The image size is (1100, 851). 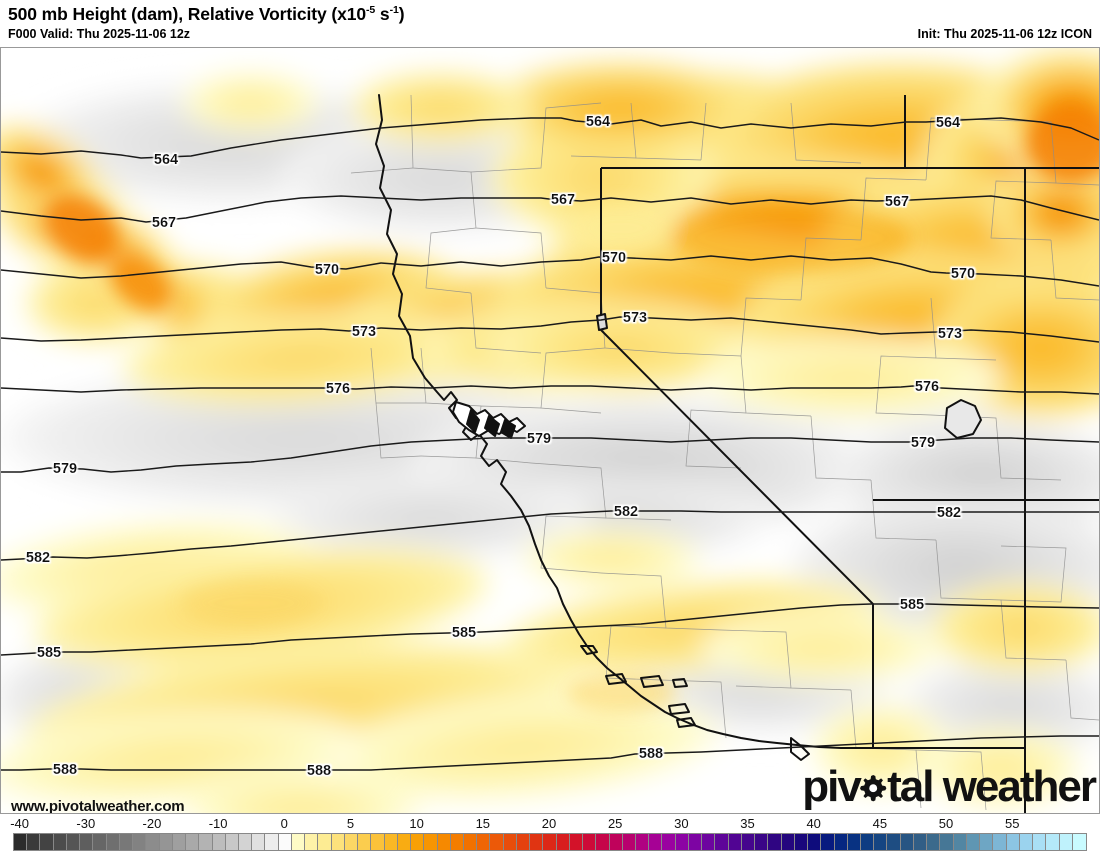 What do you see at coordinates (218, 823) in the screenshot?
I see `colorbar-tick-label: -10` at bounding box center [218, 823].